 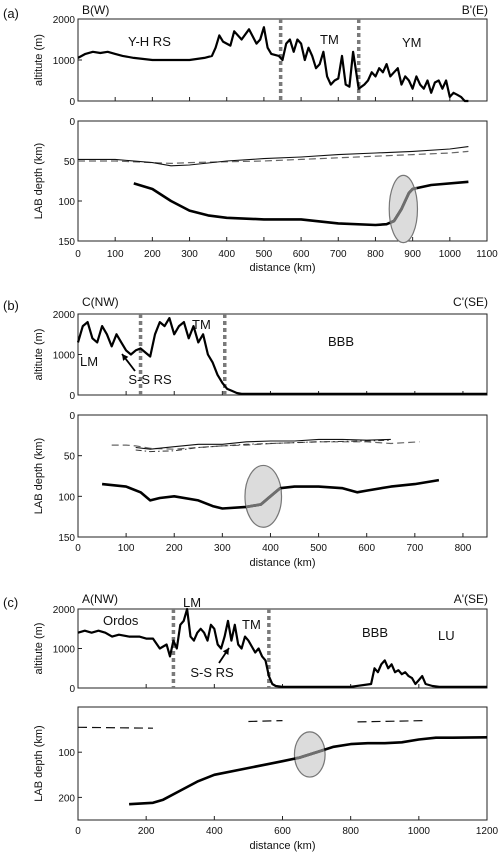 What do you see at coordinates (66, 798) in the screenshot?
I see `lab-ytick-label: 200` at bounding box center [66, 798].